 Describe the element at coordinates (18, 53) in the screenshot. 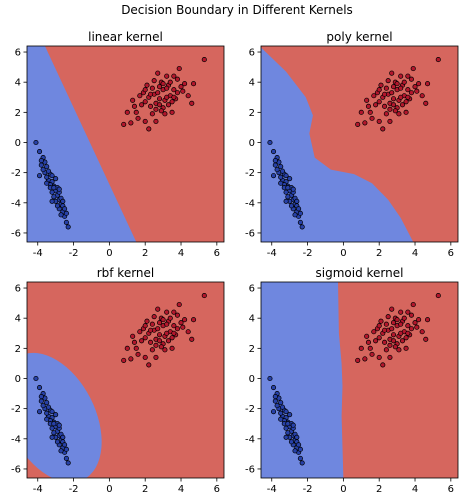

I see `y-tick-label: 6` at that location.